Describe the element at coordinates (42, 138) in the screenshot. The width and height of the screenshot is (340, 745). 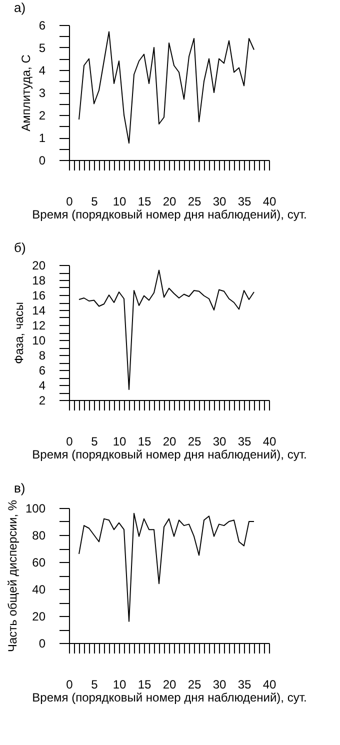
I see `y-tick-label: 1` at that location.